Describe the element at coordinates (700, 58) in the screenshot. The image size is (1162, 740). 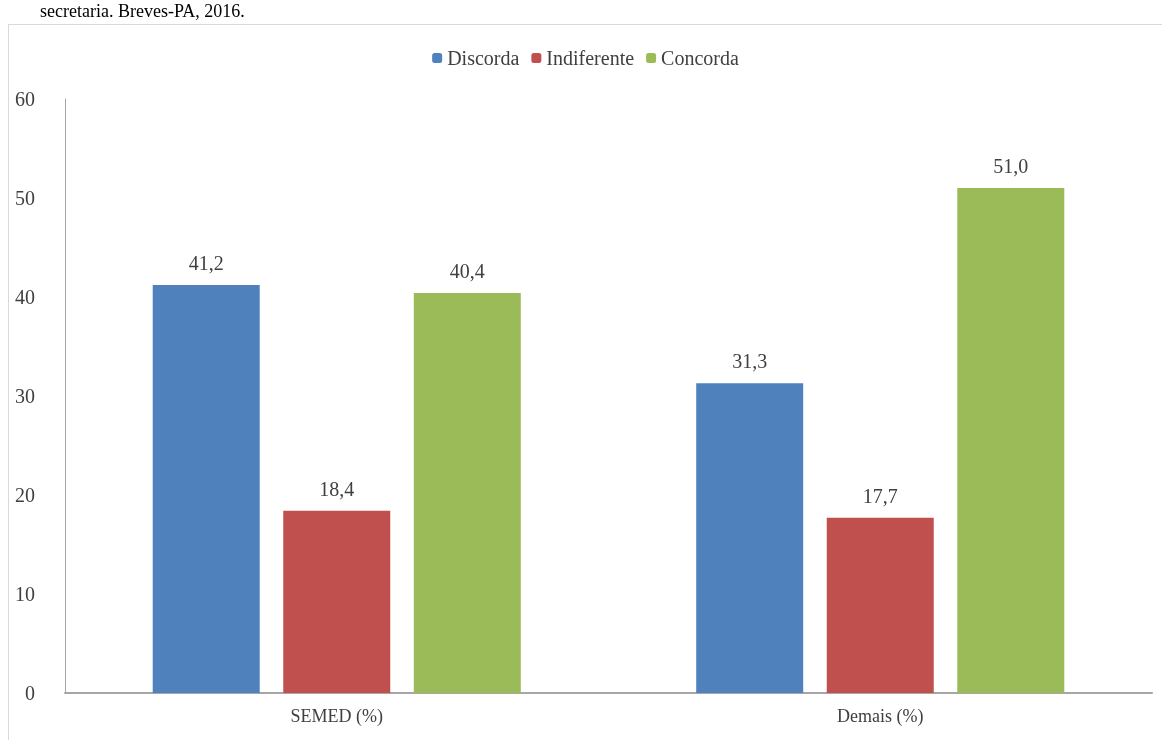
I see `legend-label: Concorda` at that location.